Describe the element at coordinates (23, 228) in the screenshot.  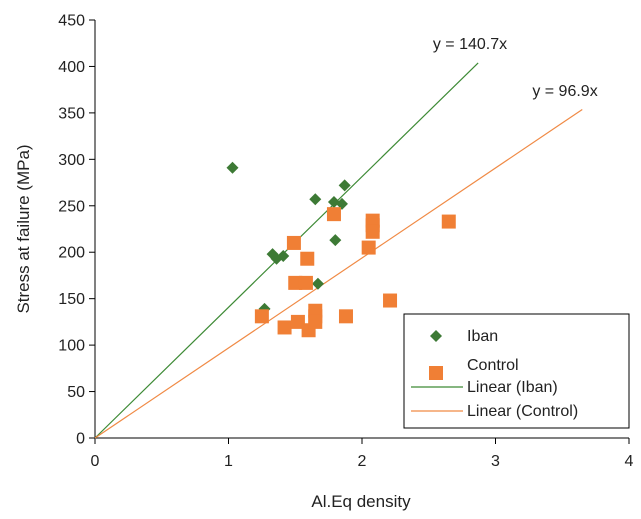
I see `y-axis-title: Stress at failure (MPa)` at that location.